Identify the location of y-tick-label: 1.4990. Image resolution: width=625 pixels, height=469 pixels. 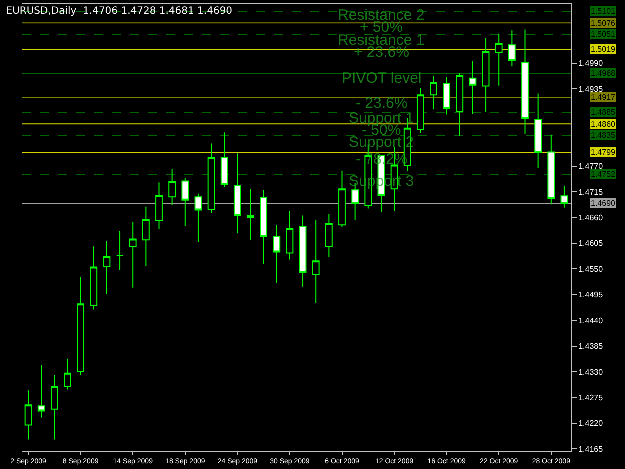
(591, 63).